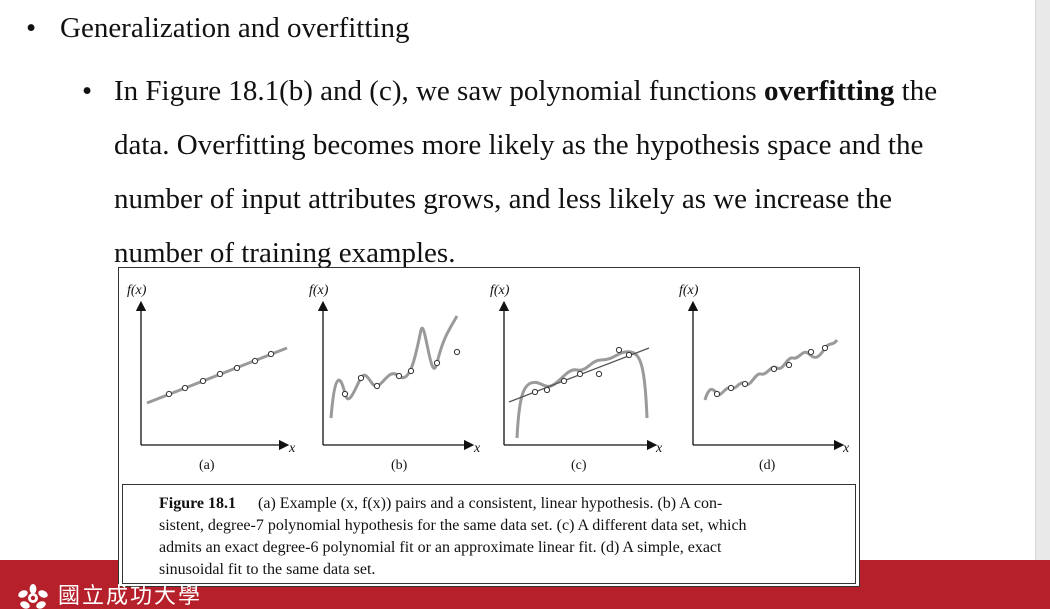 Image resolution: width=1050 pixels, height=609 pixels. What do you see at coordinates (767, 465) in the screenshot?
I see `panel-d-label: (d)` at bounding box center [767, 465].